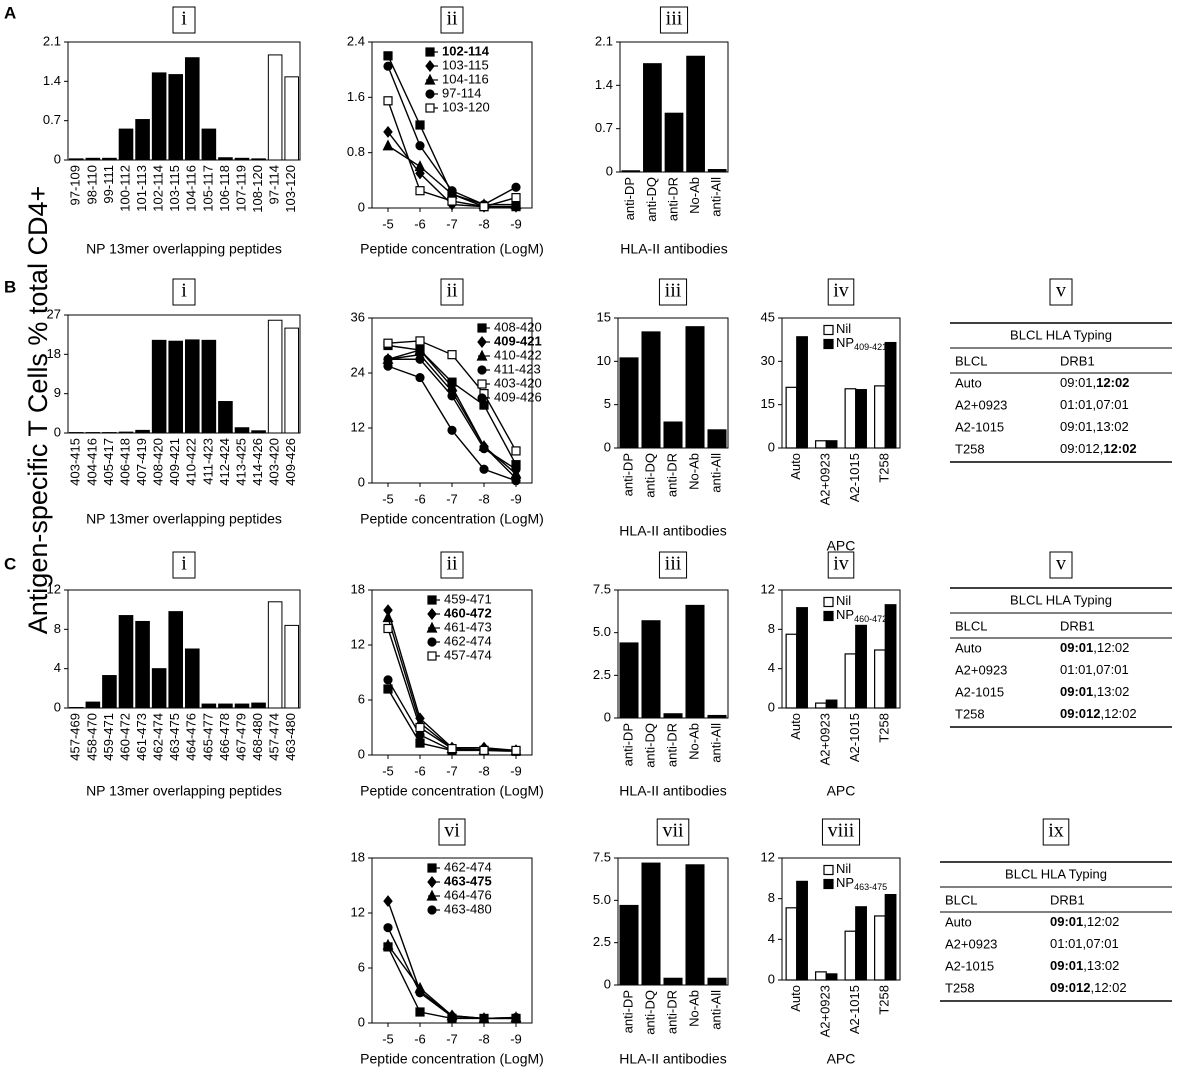 The width and height of the screenshot is (1192, 1072). What do you see at coordinates (870, 347) in the screenshot?
I see `legend-subscript: 409-421` at bounding box center [870, 347].